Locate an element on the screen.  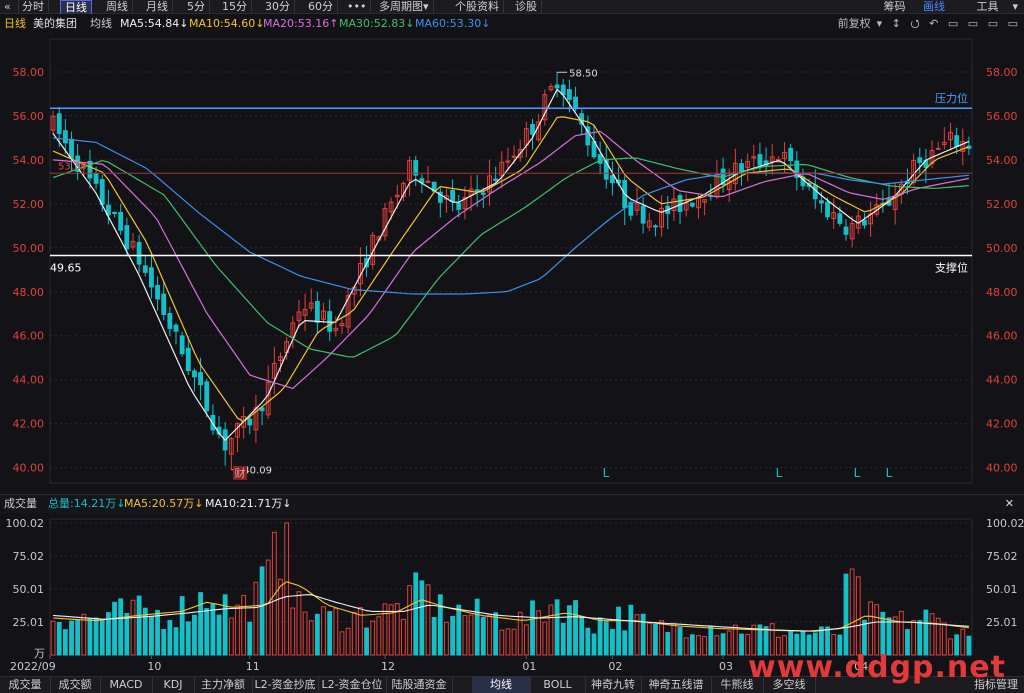
tab-15min: 15分 is located at coordinates (235, 6).